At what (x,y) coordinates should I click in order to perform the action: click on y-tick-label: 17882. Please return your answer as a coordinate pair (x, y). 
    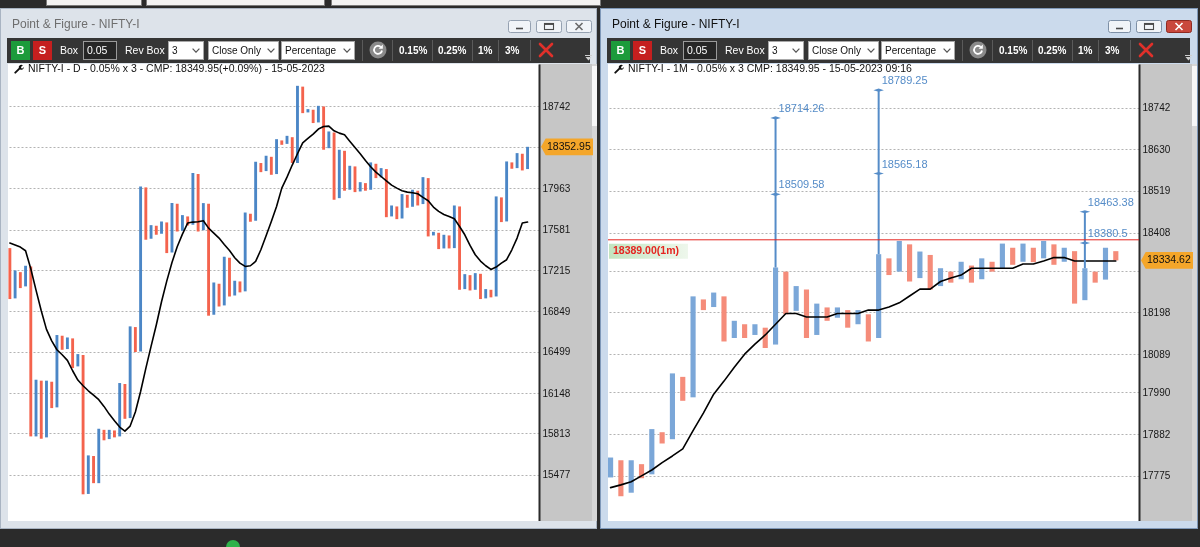
    Looking at the image, I should click on (1156, 434).